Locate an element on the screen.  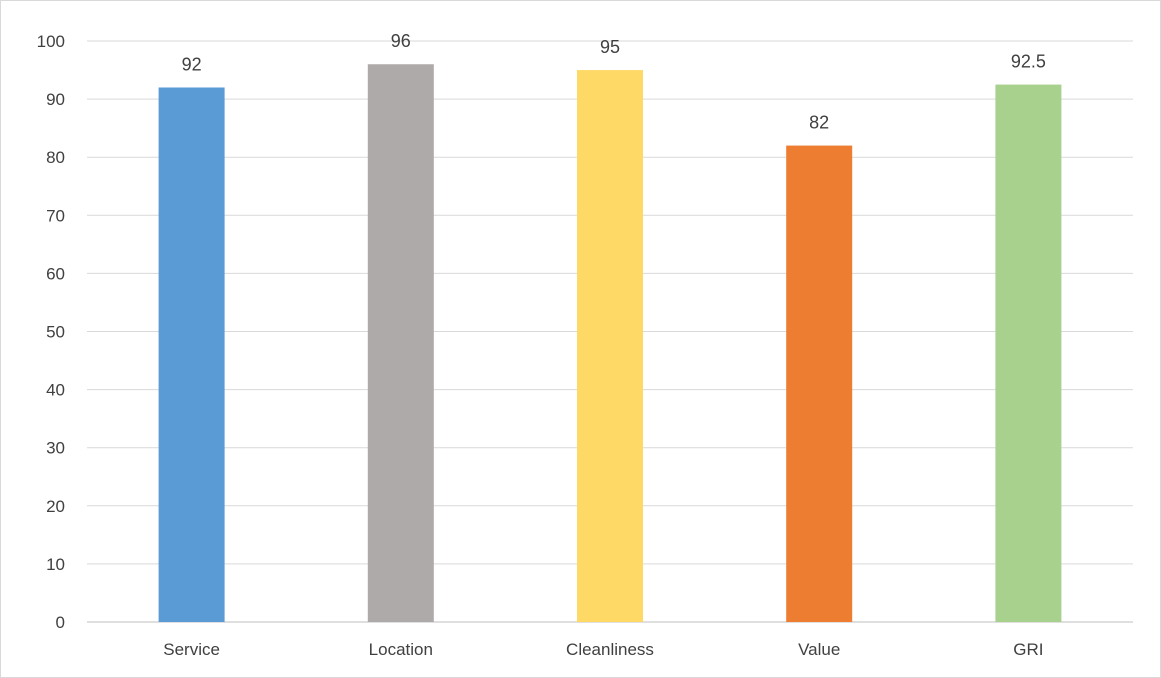
y-tick-label: 100 is located at coordinates (51, 41).